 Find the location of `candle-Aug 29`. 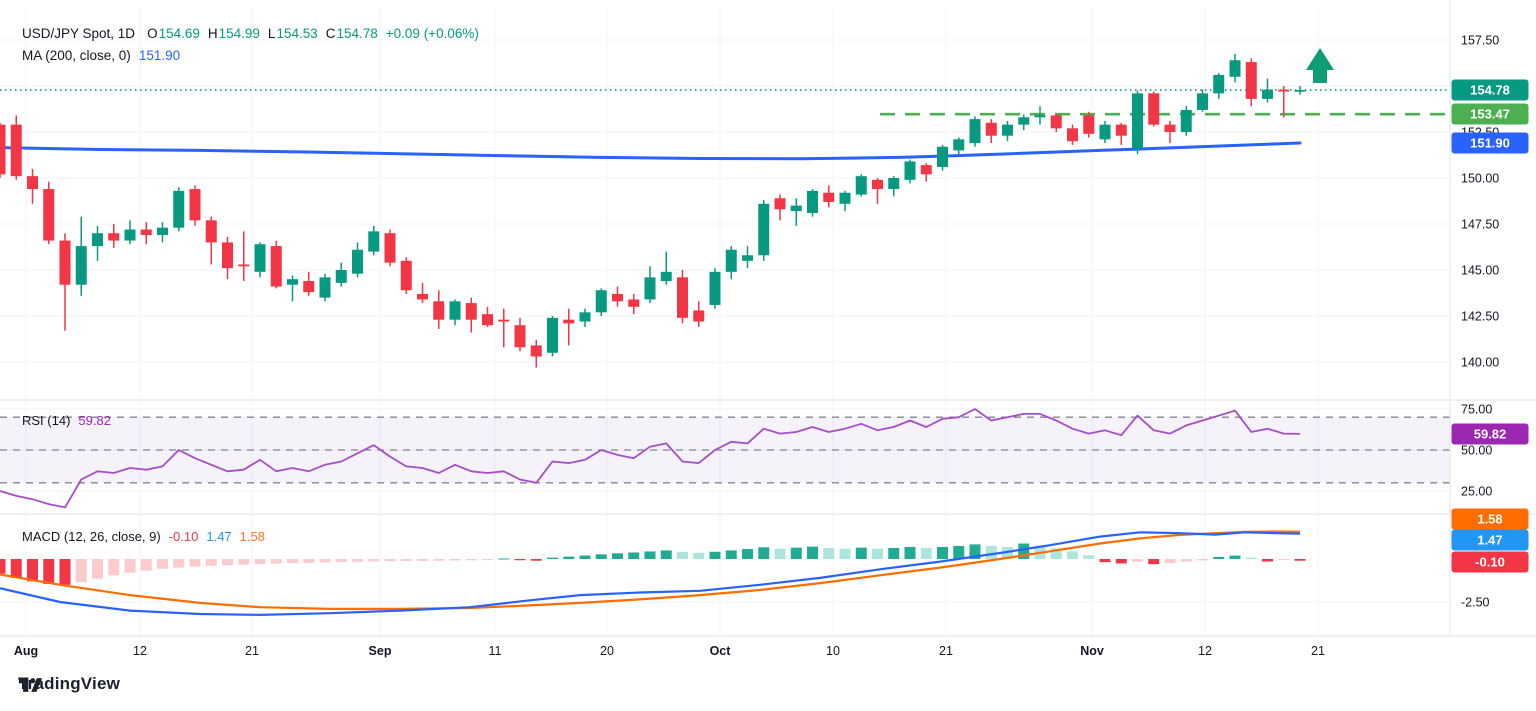

candle-Aug 29 is located at coordinates (341, 276).